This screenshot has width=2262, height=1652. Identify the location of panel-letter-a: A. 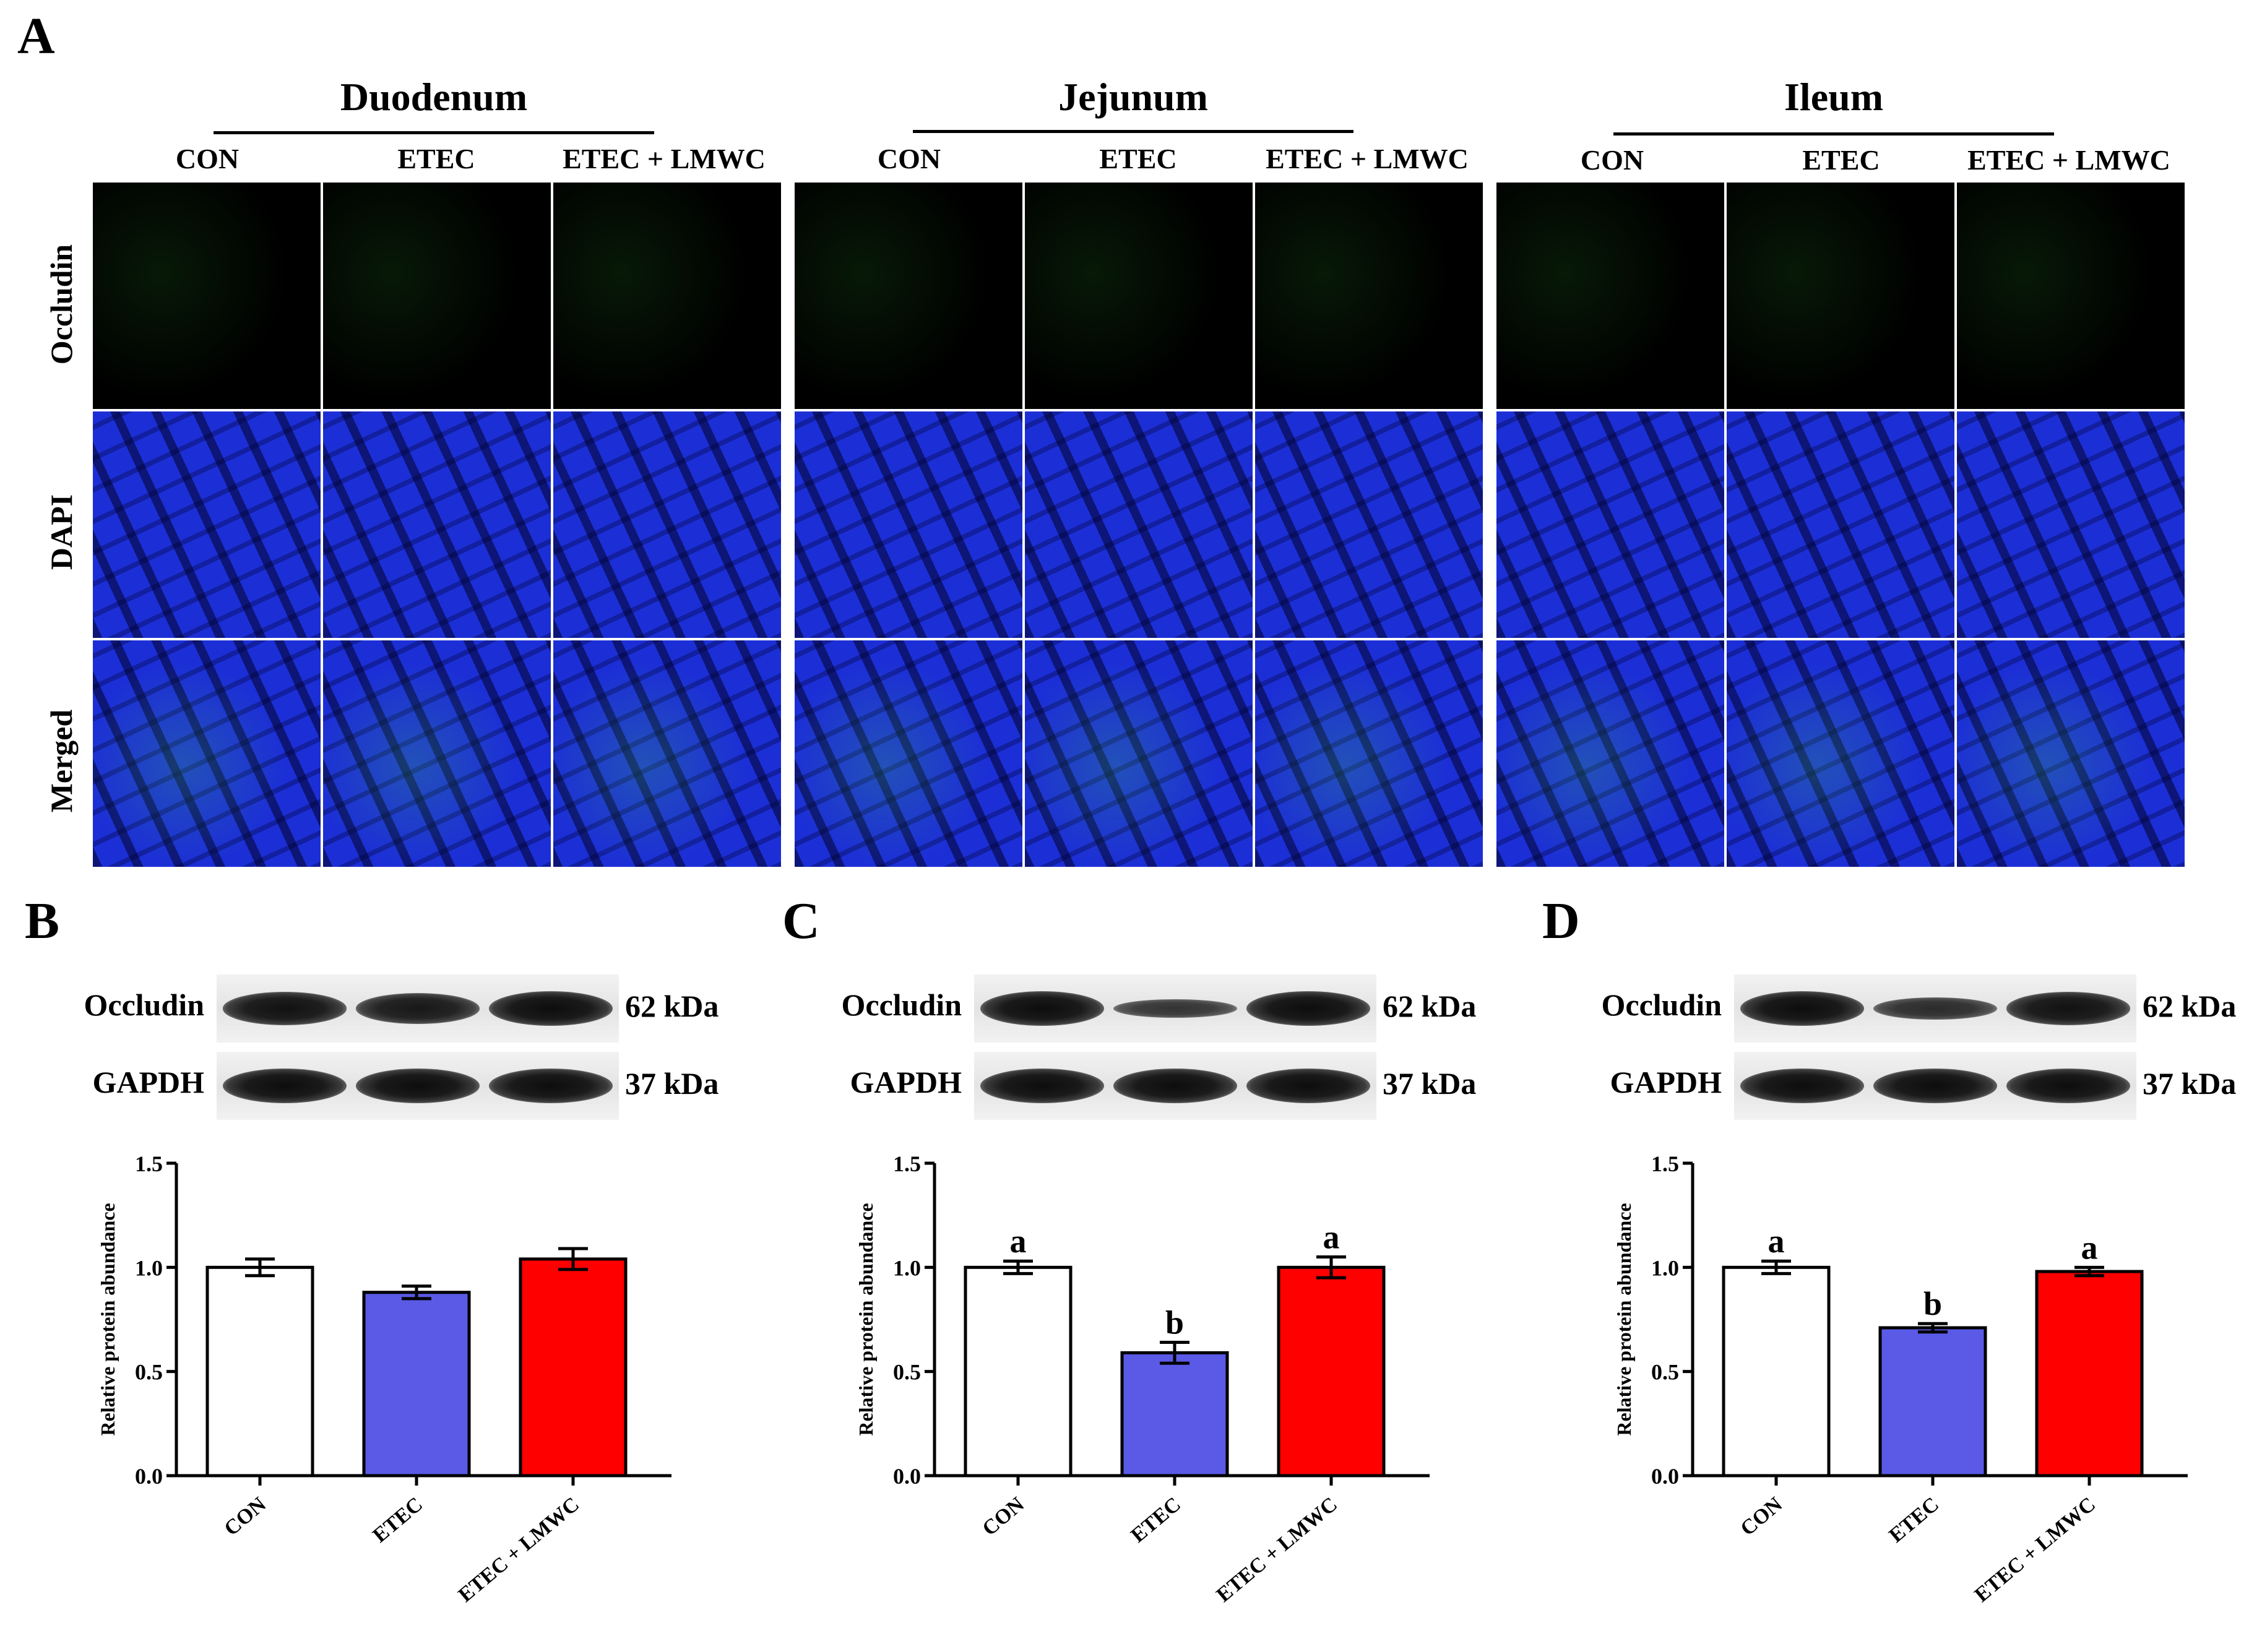
(36, 36).